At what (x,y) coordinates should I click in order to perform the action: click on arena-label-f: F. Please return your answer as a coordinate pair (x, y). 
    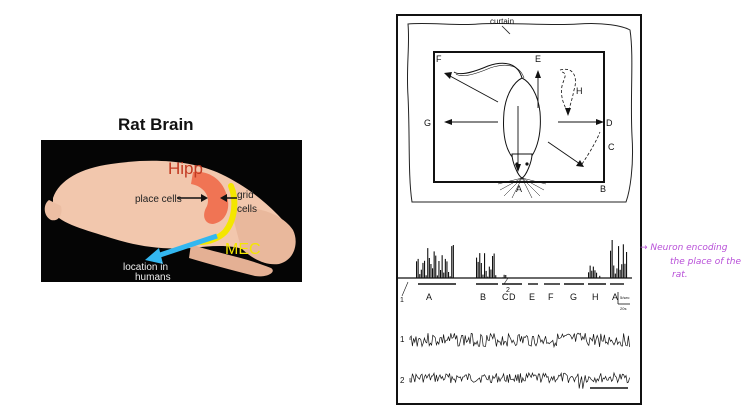
    Looking at the image, I should click on (439, 59).